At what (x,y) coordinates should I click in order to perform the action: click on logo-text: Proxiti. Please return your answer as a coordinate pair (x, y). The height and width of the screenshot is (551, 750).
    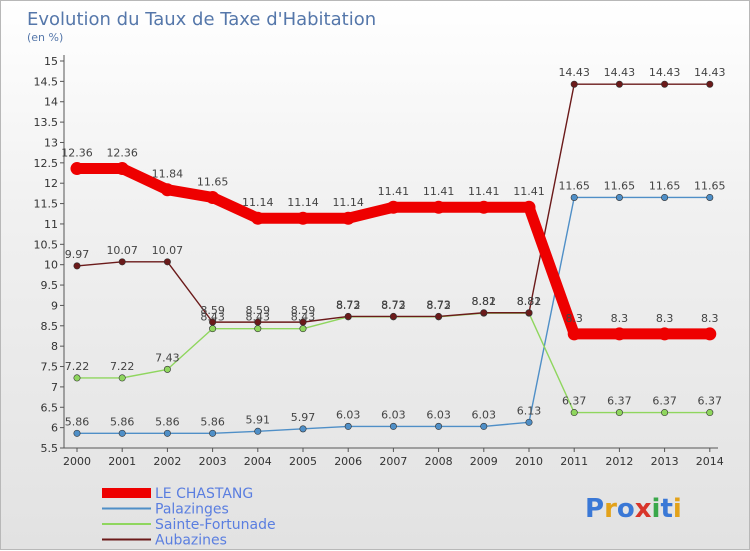
    Looking at the image, I should click on (633, 509).